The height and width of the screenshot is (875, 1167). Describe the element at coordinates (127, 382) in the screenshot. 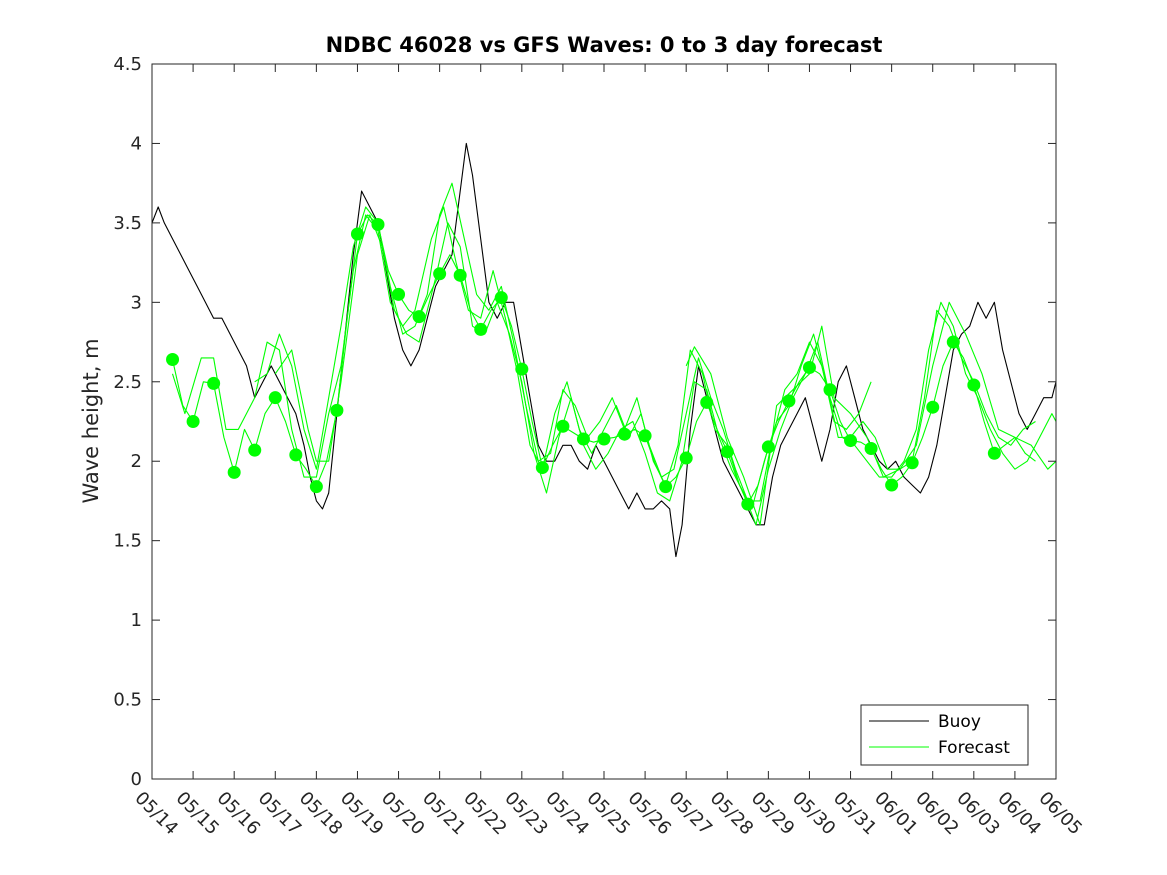

I see `y-tick-label: 2.5` at that location.